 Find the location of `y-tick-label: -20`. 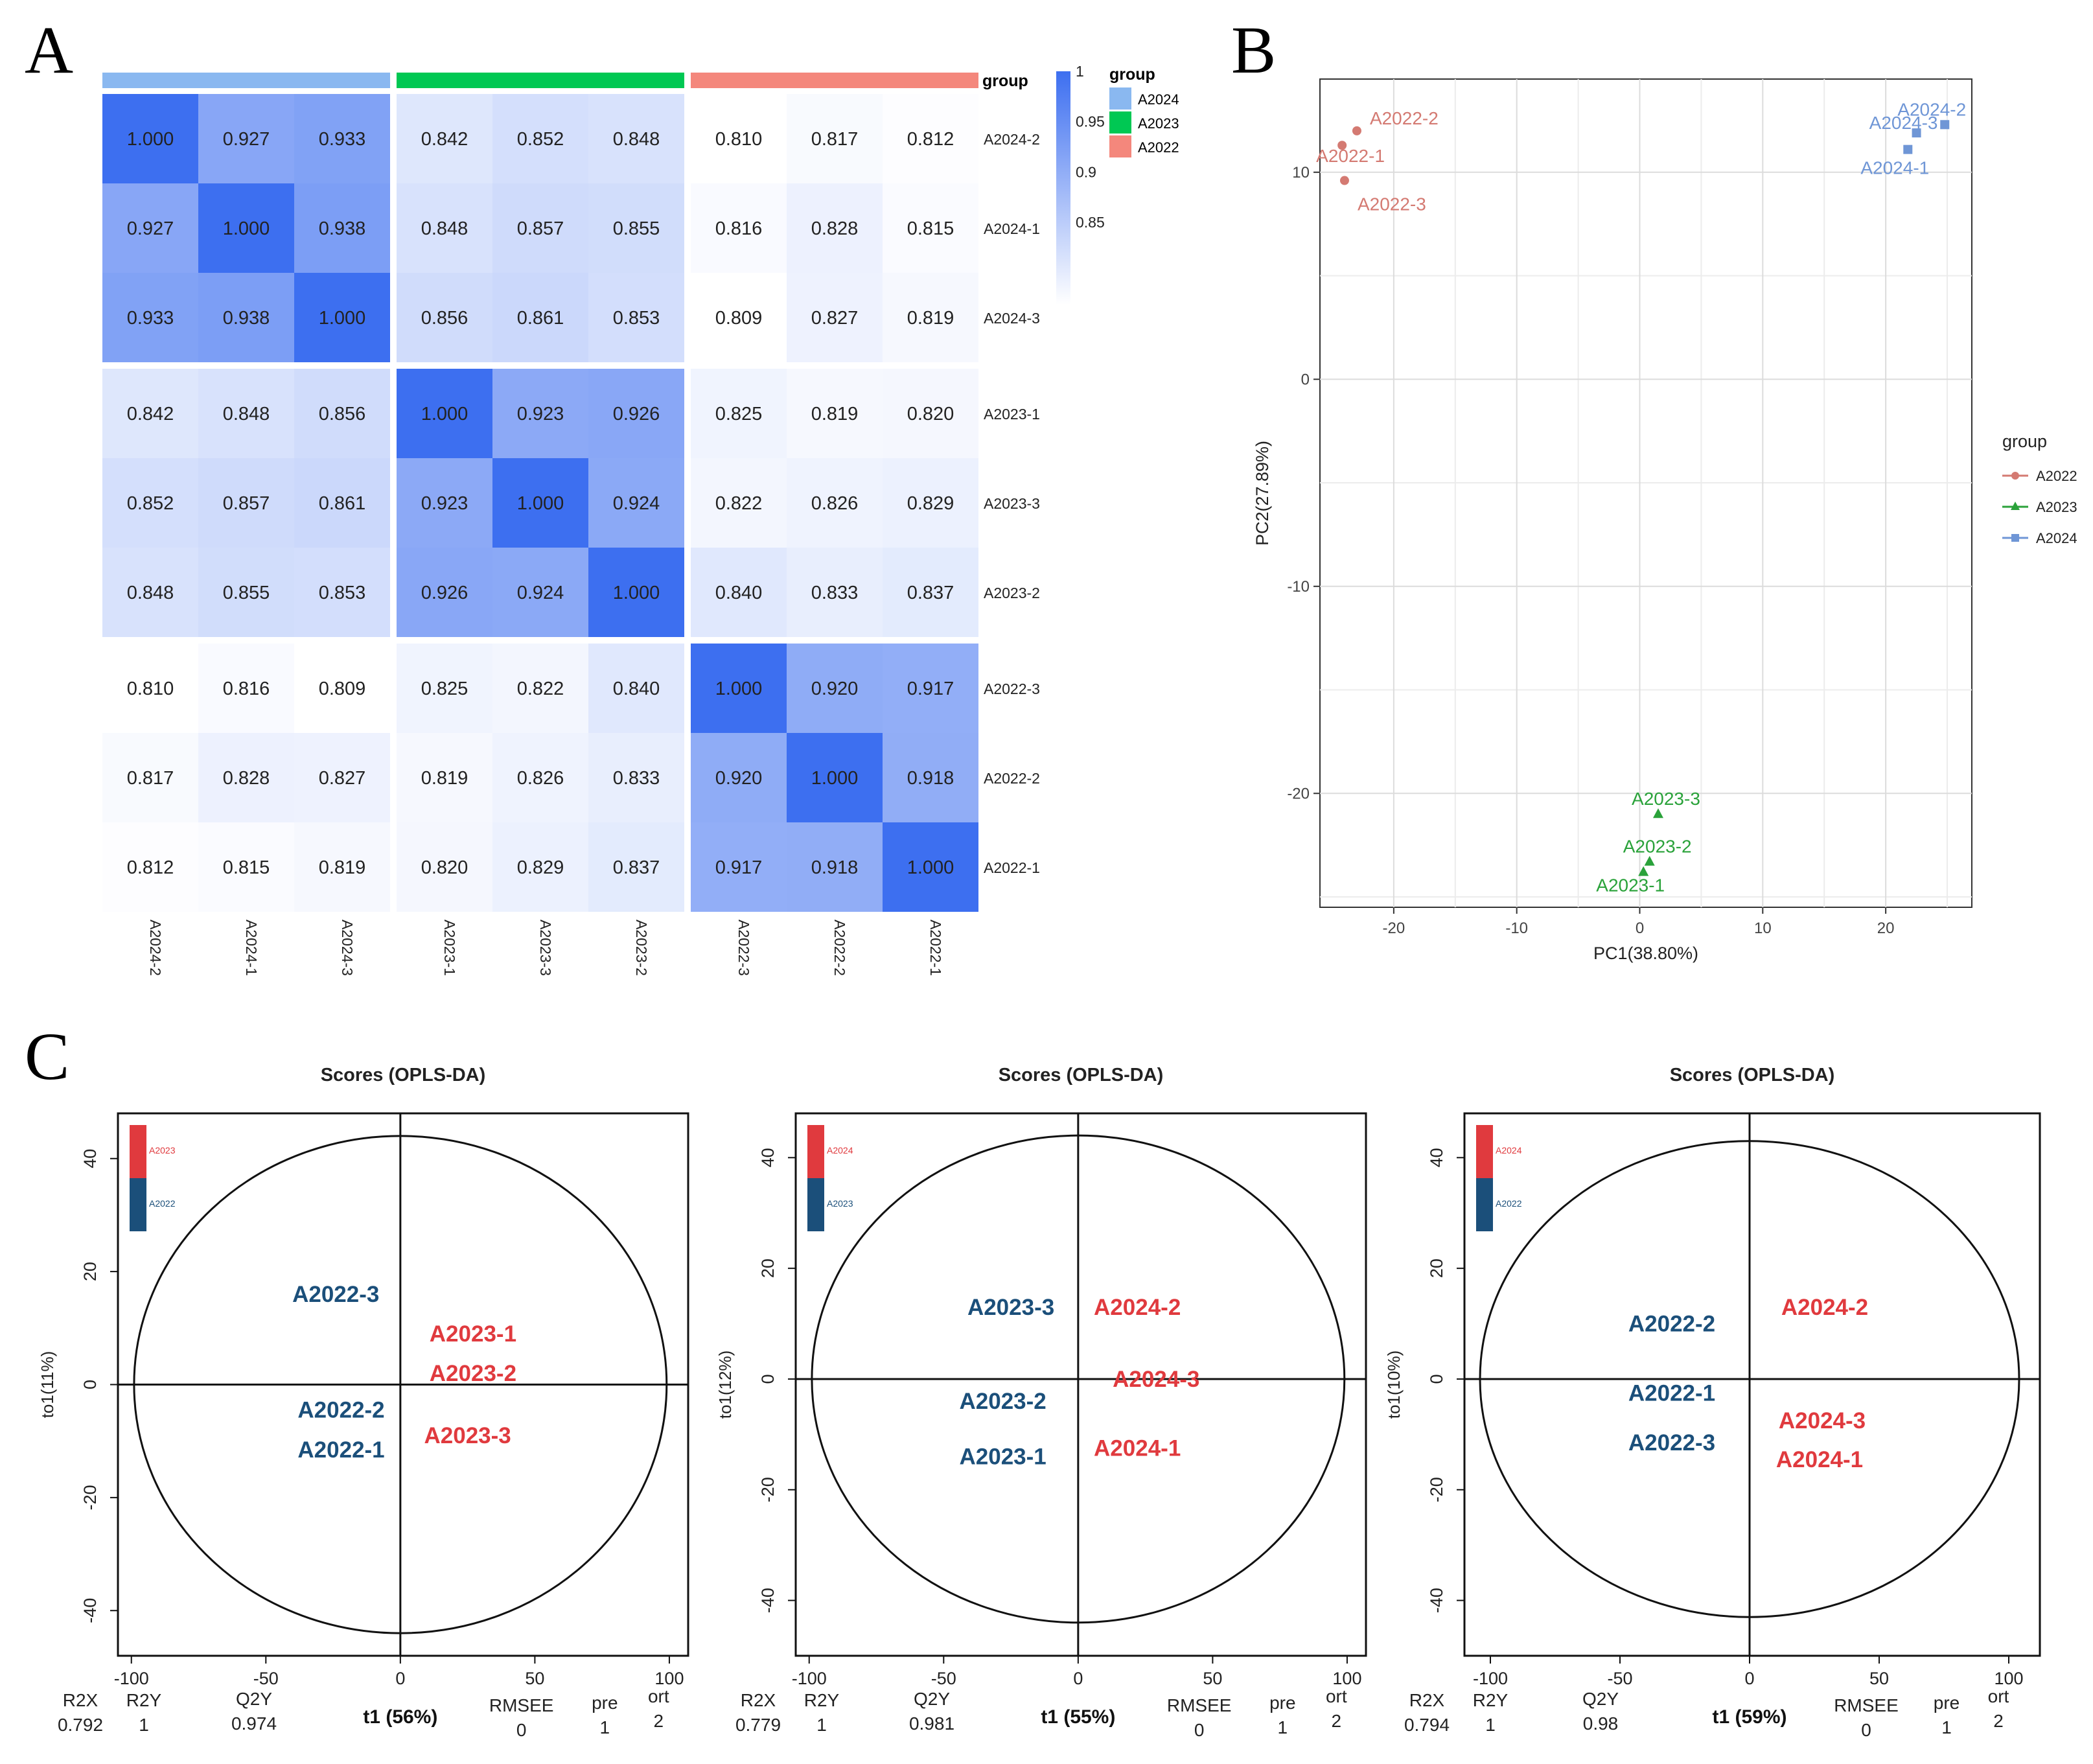

y-tick-label: -20 is located at coordinates (1298, 793).